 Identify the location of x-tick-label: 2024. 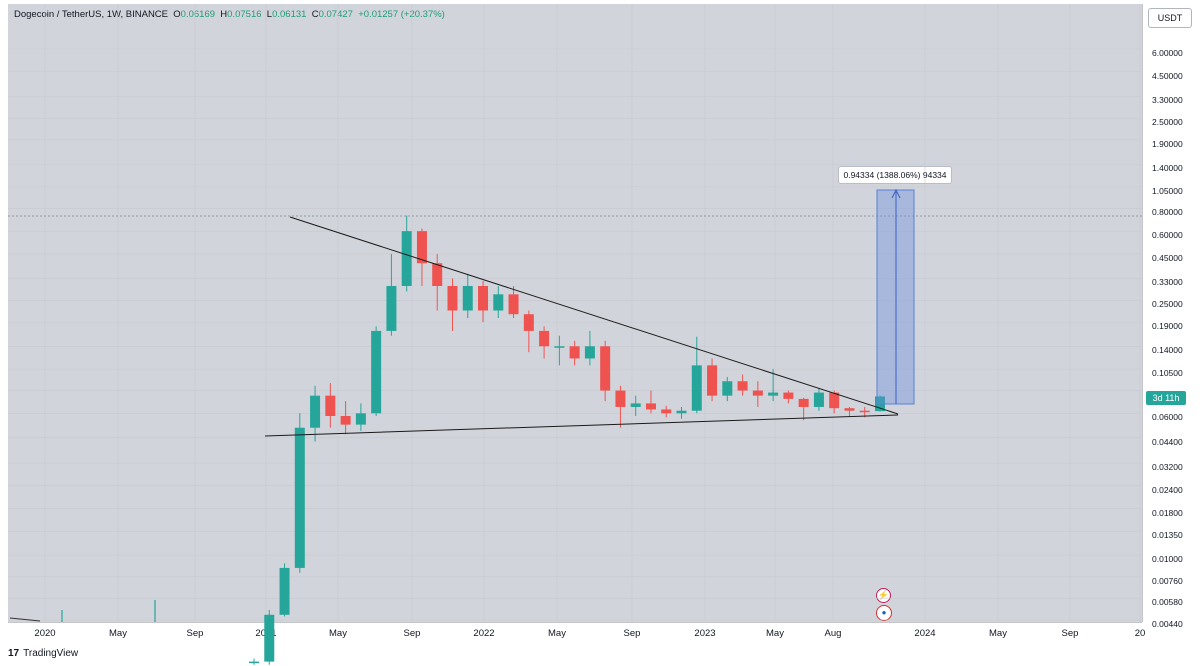
(925, 633).